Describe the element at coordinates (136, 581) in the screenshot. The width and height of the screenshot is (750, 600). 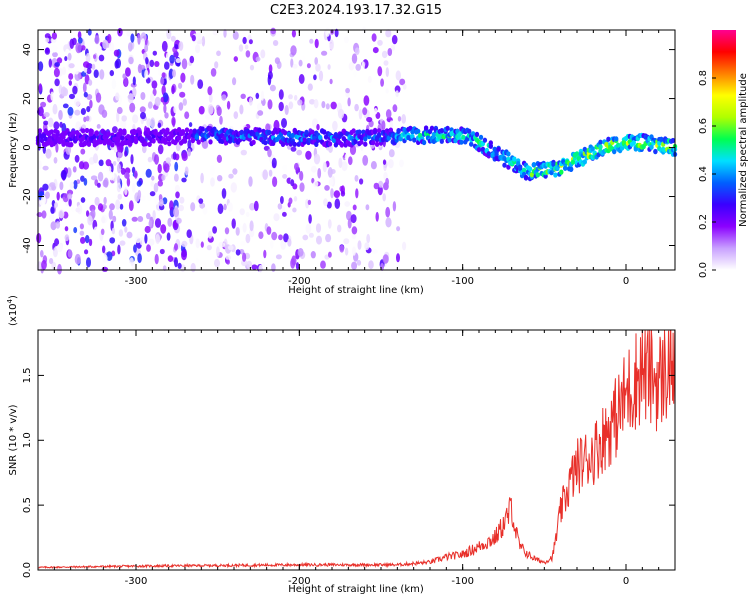
I see `x-tick-label: -300` at that location.